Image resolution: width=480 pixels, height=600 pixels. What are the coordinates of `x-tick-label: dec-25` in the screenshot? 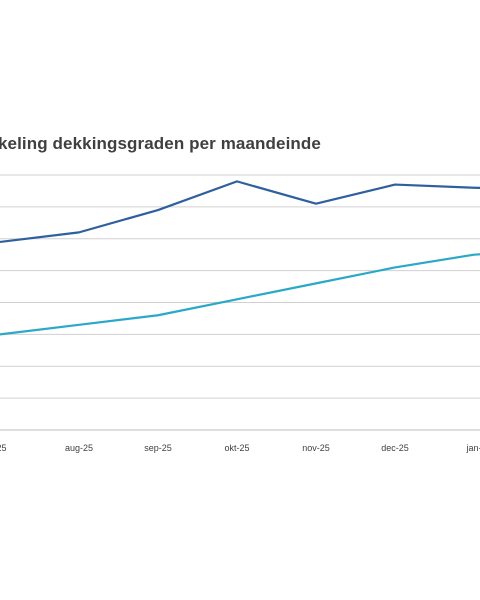 It's located at (395, 448).